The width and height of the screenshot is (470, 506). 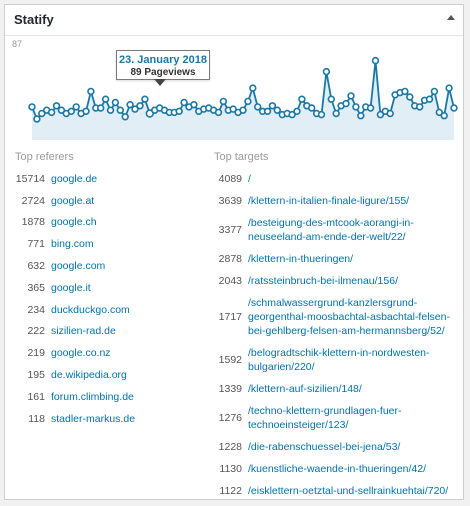 I want to click on referer-link: google.at, so click(x=73, y=200).